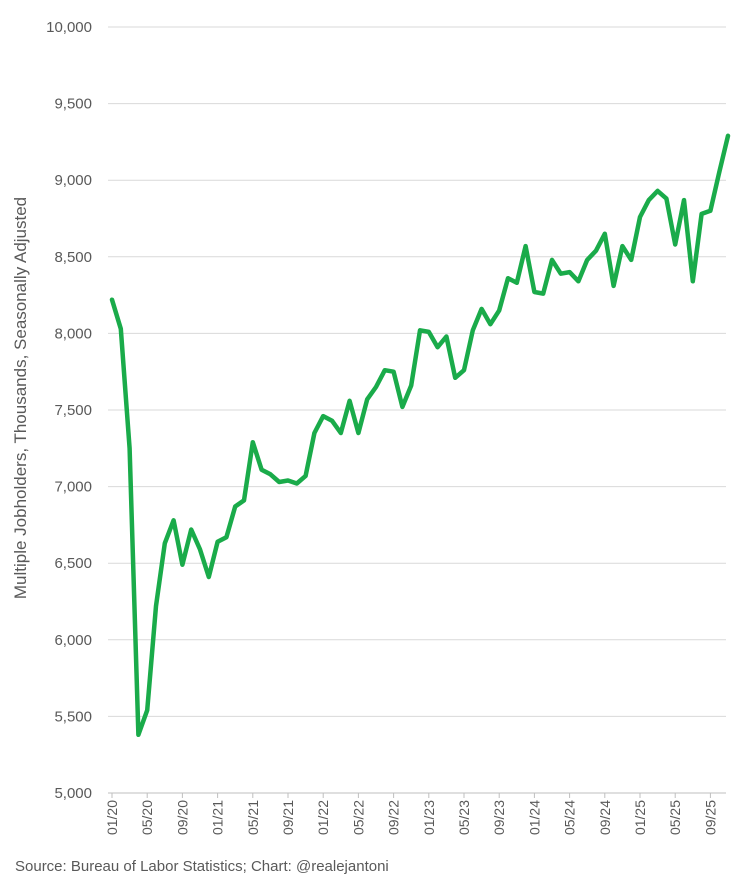 Image resolution: width=751 pixels, height=887 pixels. What do you see at coordinates (147, 817) in the screenshot?
I see `x-tick-label: 05/20` at bounding box center [147, 817].